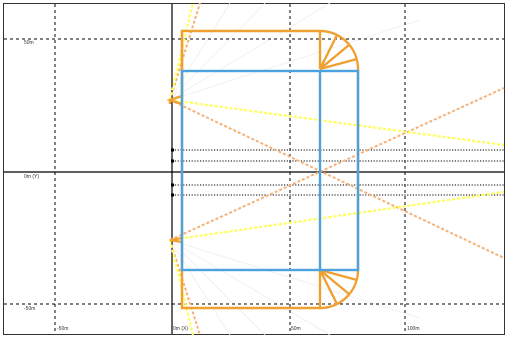  I want to click on y-label-0m: 0m (Y), so click(31, 177).